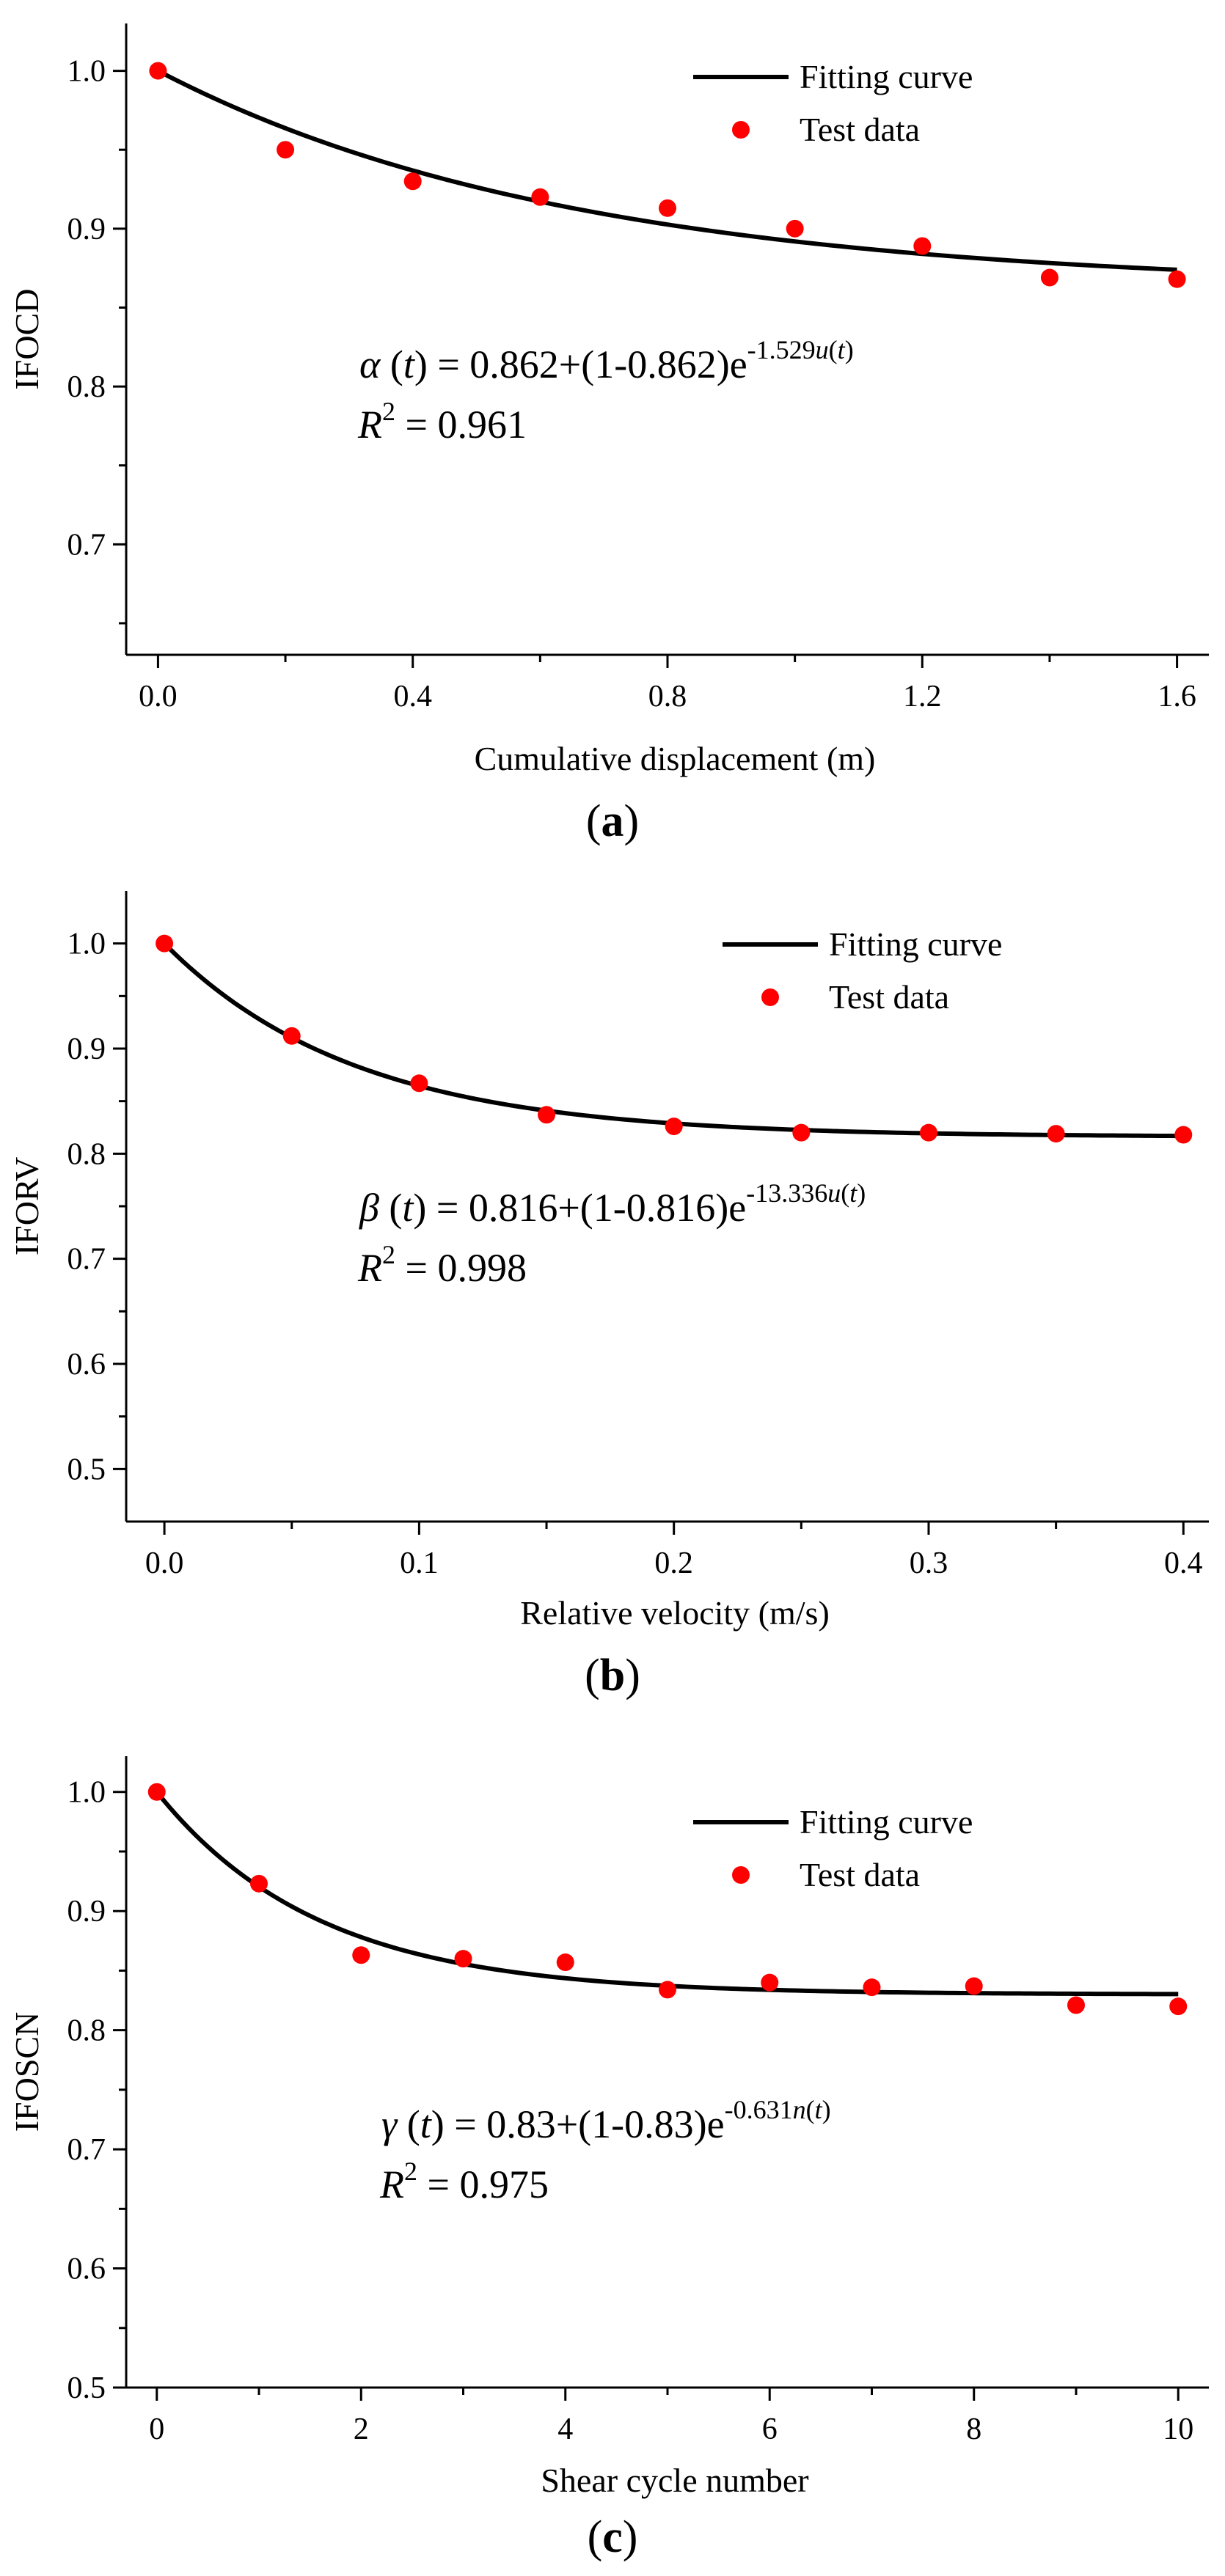 Image resolution: width=1225 pixels, height=2576 pixels. I want to click on x-tick-label: 0.8, so click(667, 697).